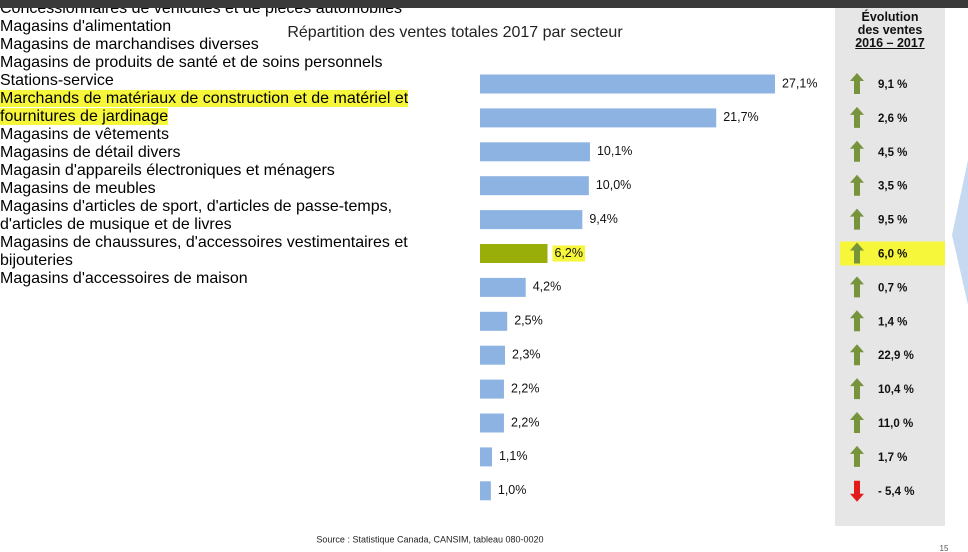 This screenshot has width=968, height=552. What do you see at coordinates (528, 321) in the screenshot?
I see `value-label: 2,5%` at bounding box center [528, 321].